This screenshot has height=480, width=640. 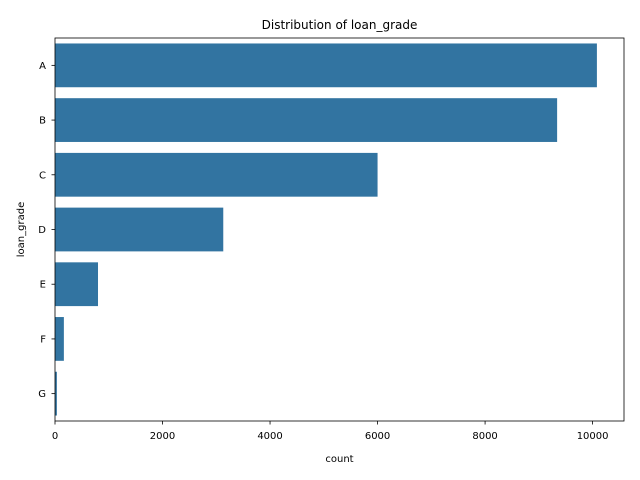 I want to click on y-tick-label: B, so click(x=42, y=121).